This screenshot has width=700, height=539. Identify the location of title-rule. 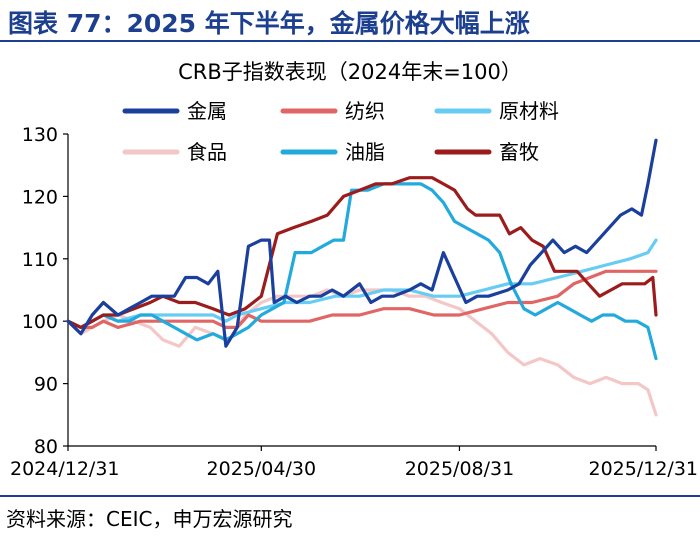
(350, 41).